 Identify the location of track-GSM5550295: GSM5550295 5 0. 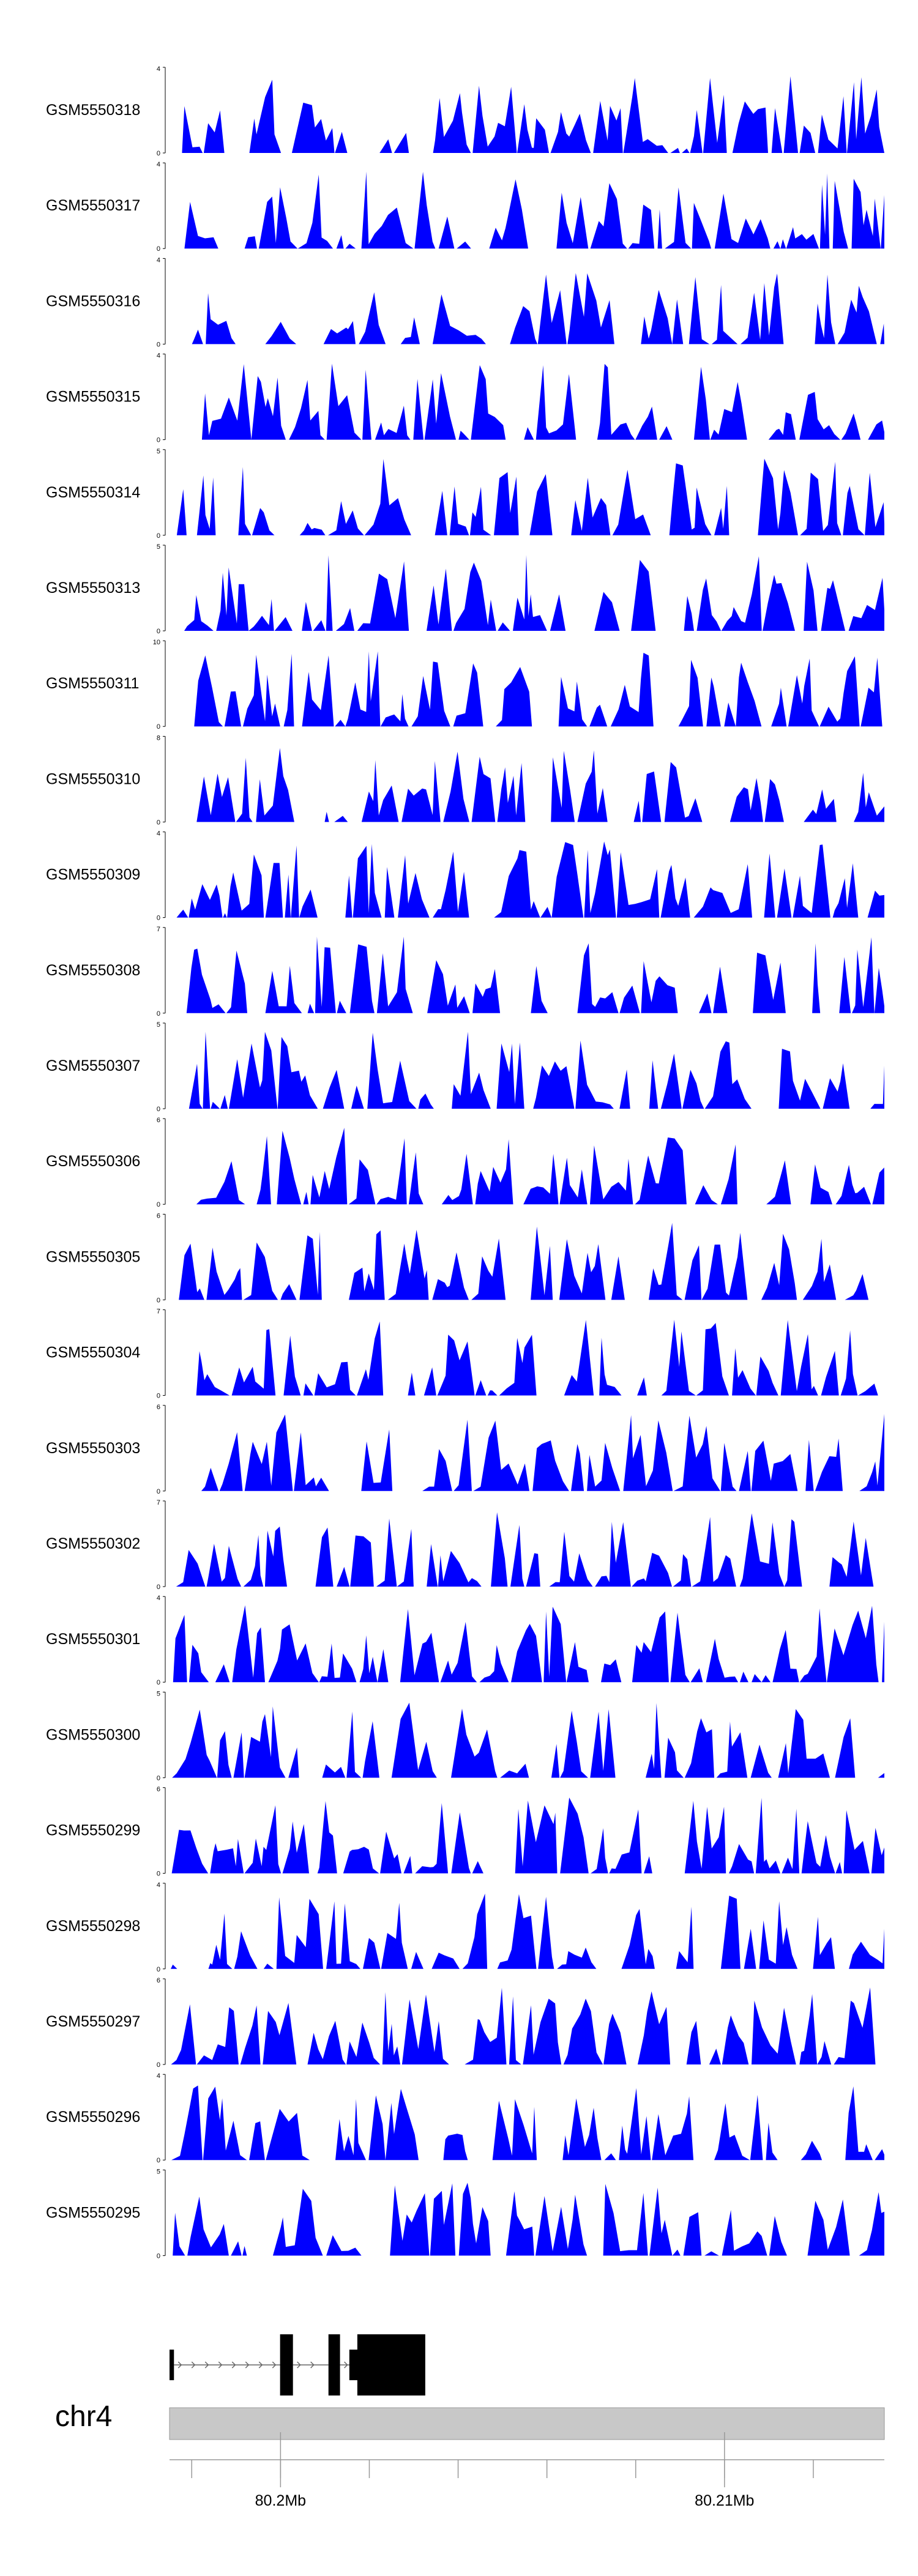
(465, 2214).